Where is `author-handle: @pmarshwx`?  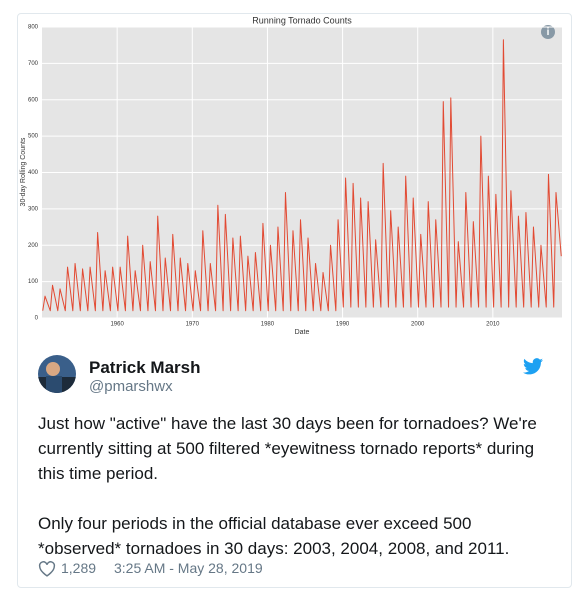 author-handle: @pmarshwx is located at coordinates (131, 386).